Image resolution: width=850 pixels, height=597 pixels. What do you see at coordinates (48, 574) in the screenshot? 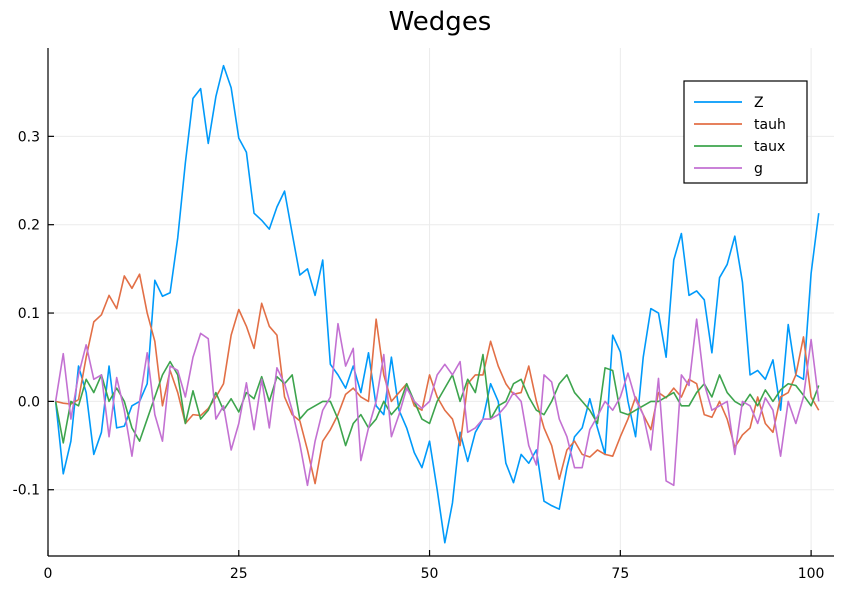
I see `x-tick-label-0: 0` at bounding box center [48, 574].